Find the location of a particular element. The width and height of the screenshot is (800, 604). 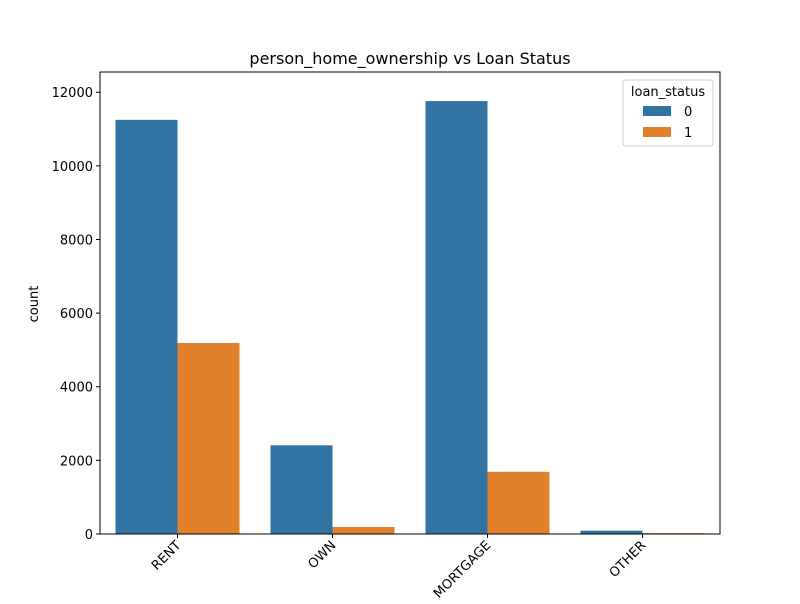

y-tick-label: 4000 is located at coordinates (76, 388).